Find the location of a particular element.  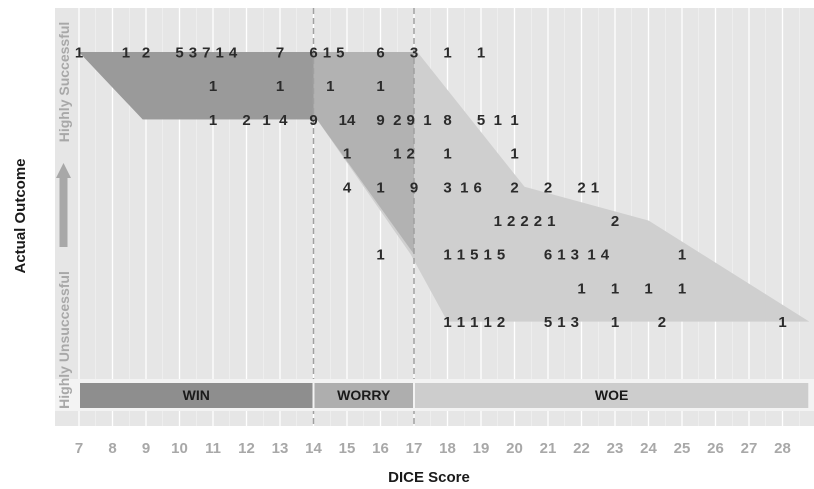

zone-band-worry is located at coordinates (363, 395).